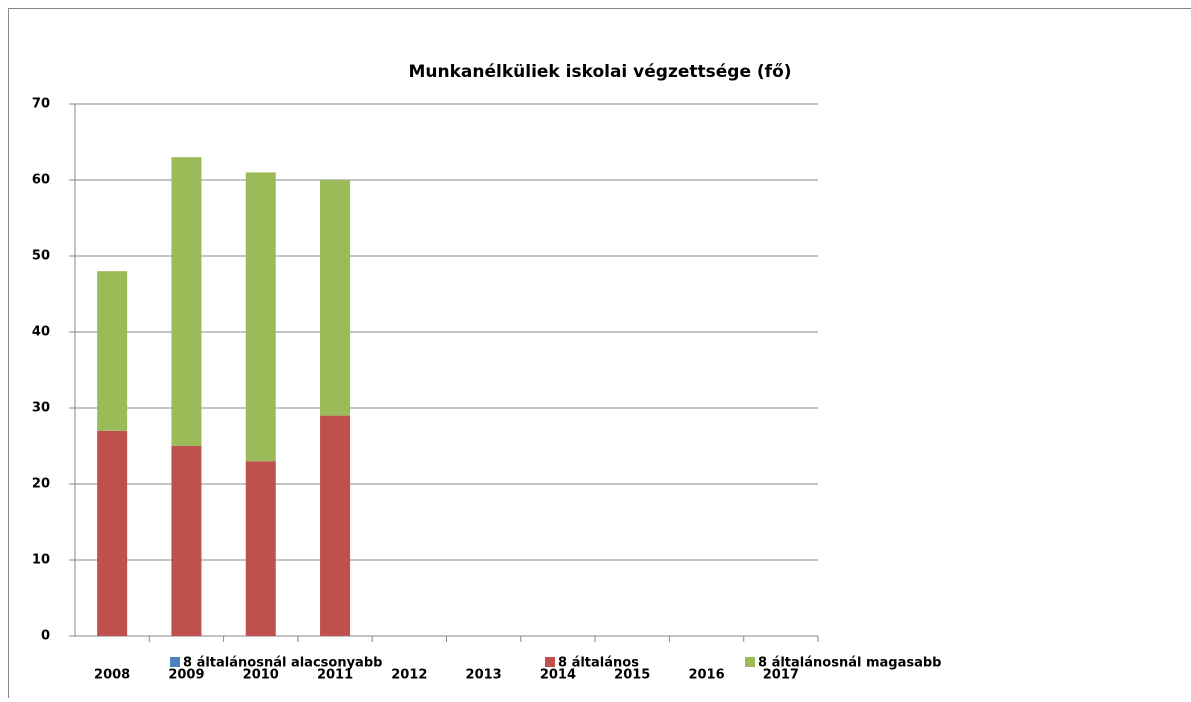  What do you see at coordinates (41, 332) in the screenshot?
I see `y-tick-label: 40` at bounding box center [41, 332].